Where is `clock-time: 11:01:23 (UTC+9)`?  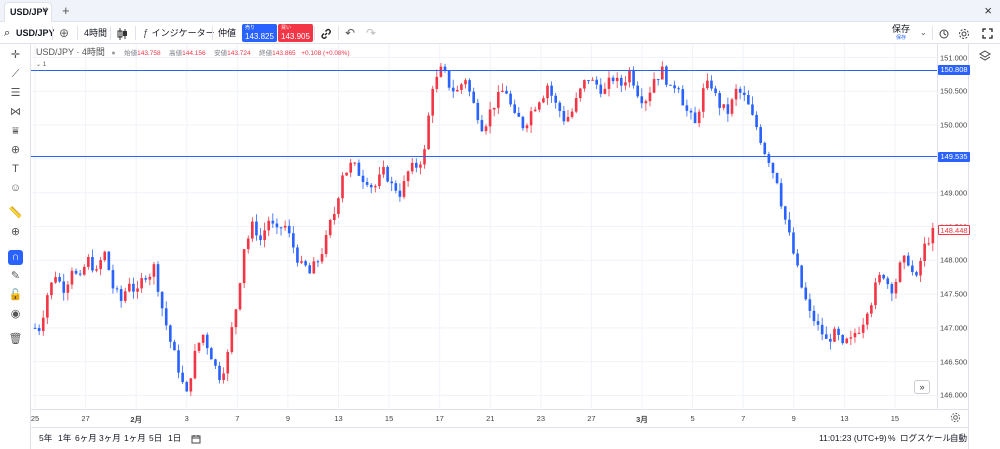 clock-time: 11:01:23 (UTC+9) is located at coordinates (853, 438).